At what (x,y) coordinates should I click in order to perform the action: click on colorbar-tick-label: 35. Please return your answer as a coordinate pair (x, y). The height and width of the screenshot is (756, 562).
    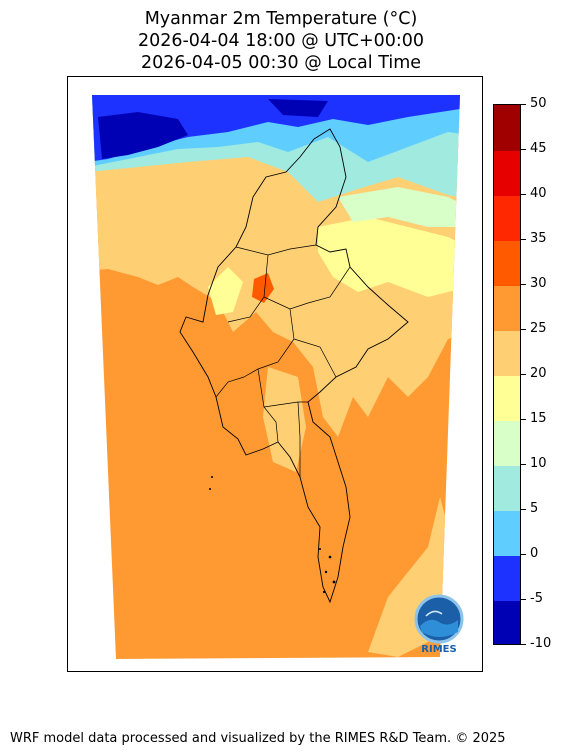
    Looking at the image, I should click on (538, 238).